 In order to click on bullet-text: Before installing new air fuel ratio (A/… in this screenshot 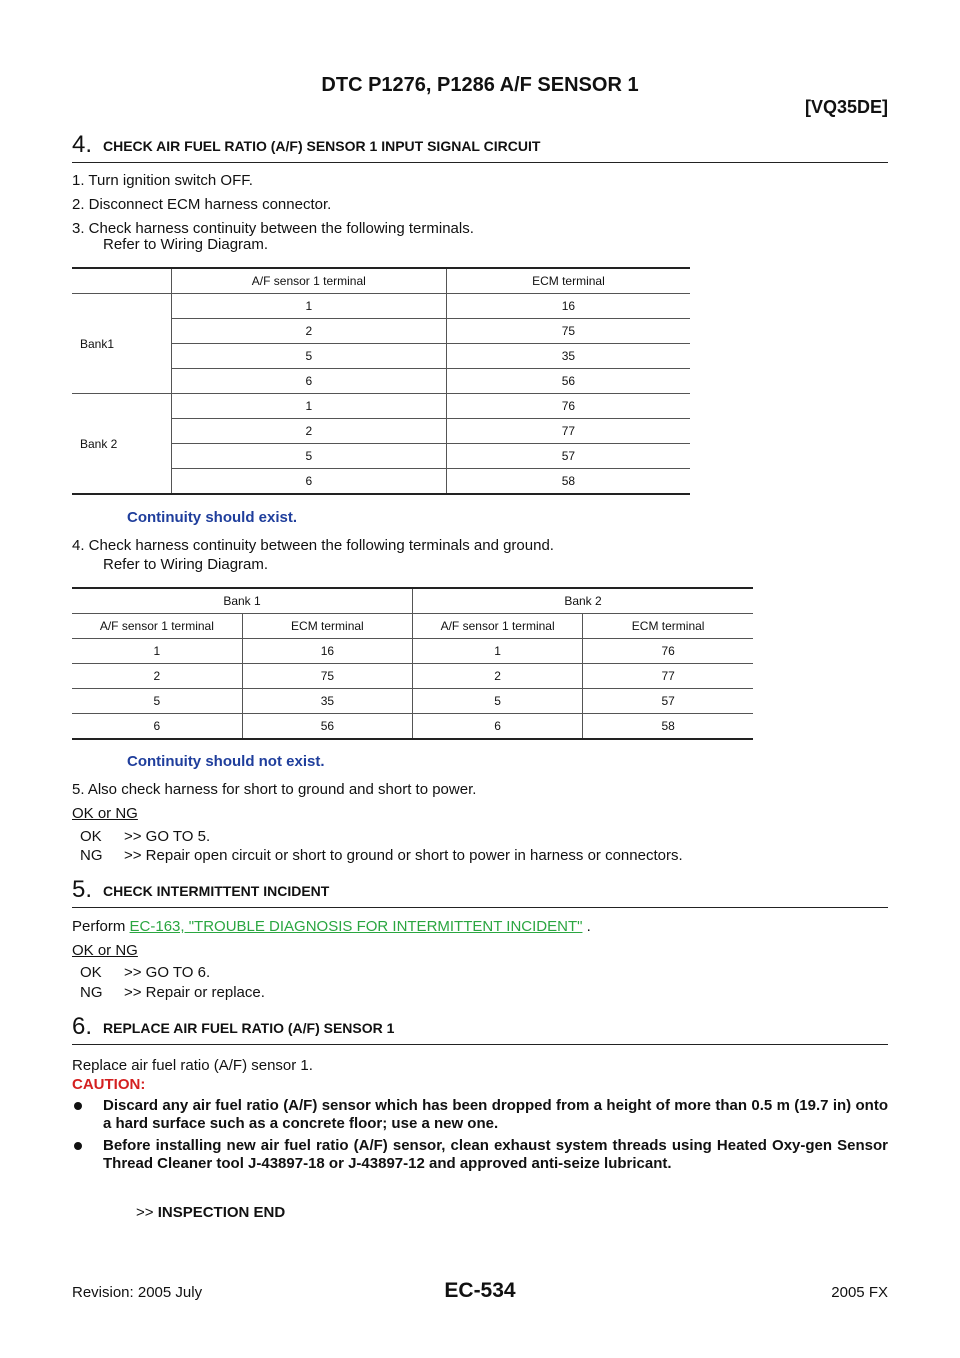, I will do `click(495, 1154)`.